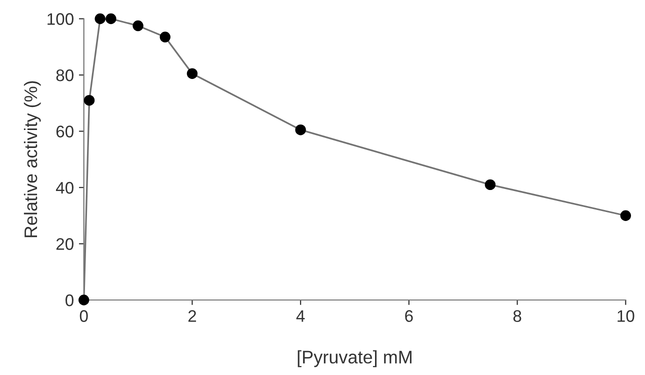 The width and height of the screenshot is (645, 375). Describe the element at coordinates (65, 244) in the screenshot. I see `y-tick-label: 20` at that location.